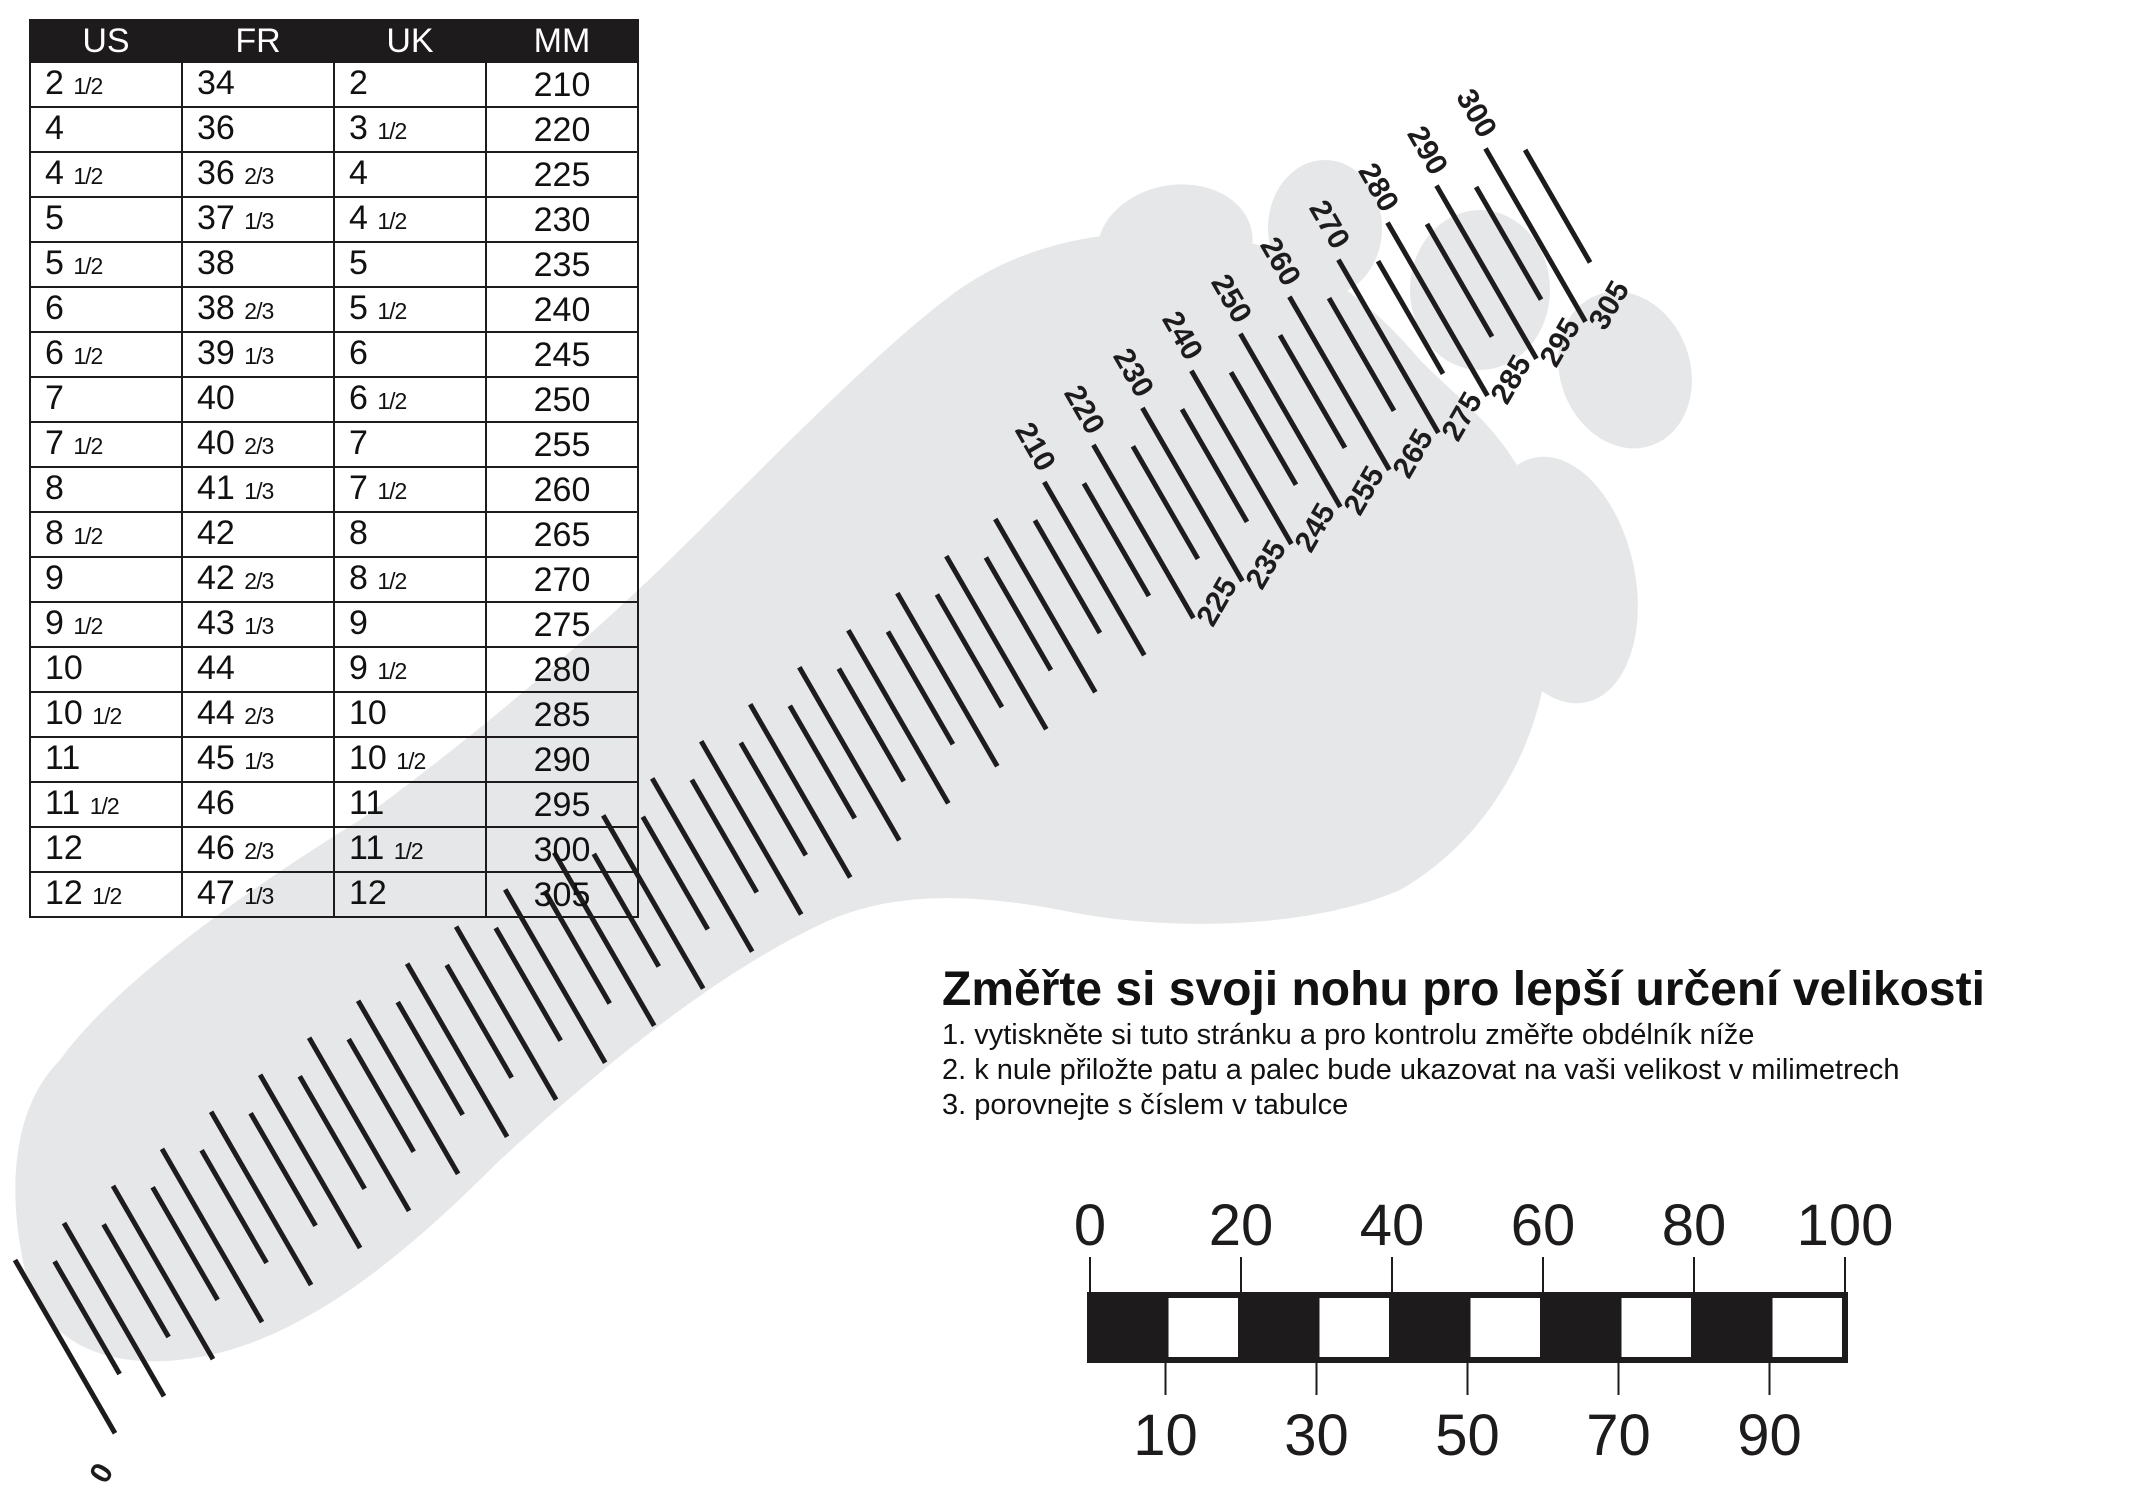 The image size is (2134, 1495). I want to click on column-header-fr: FR, so click(258, 41).